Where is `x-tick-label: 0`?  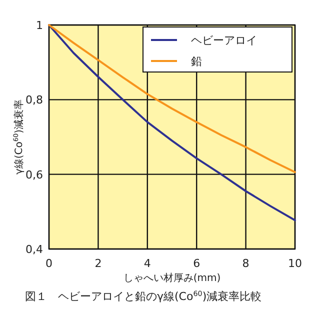 x-tick-label: 0 is located at coordinates (49, 263).